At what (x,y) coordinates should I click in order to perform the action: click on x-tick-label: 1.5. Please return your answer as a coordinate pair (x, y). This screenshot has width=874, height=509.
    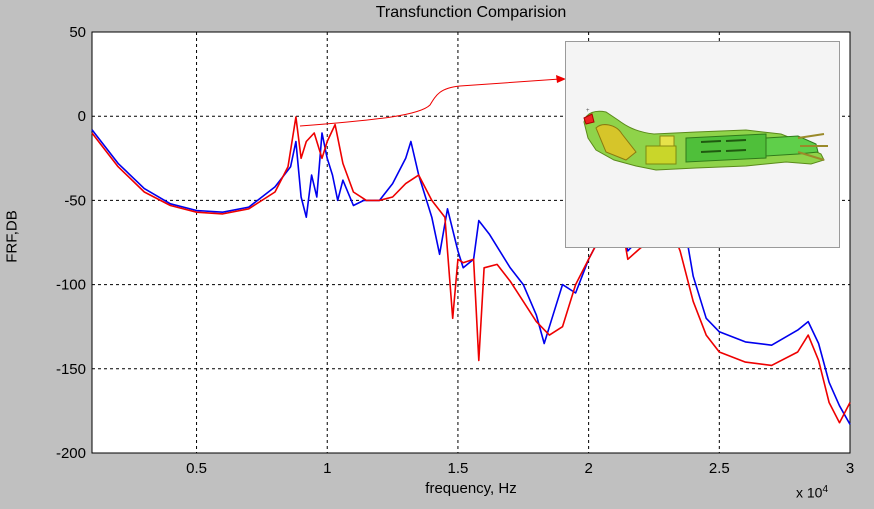
    Looking at the image, I should click on (458, 468).